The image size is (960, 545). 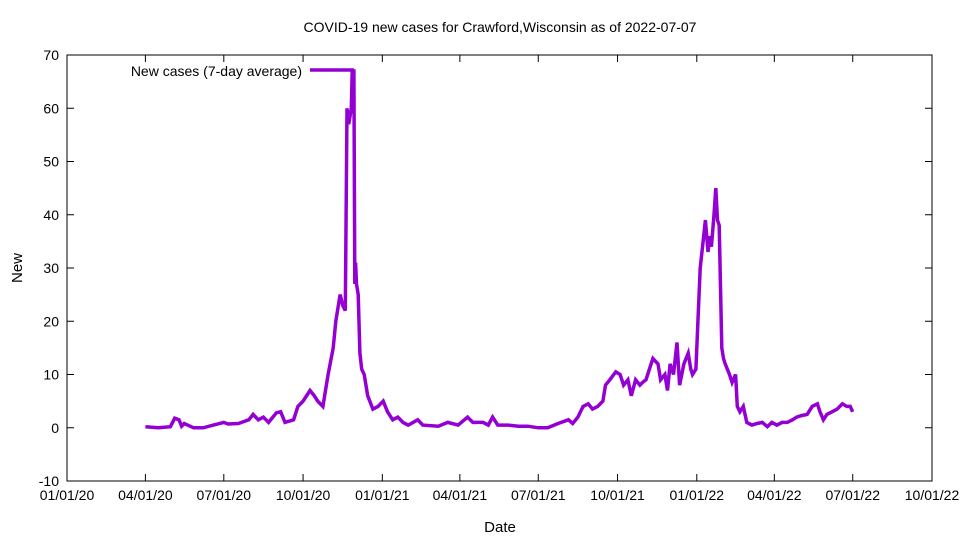 I want to click on x-tick-label: 07/01/20, so click(x=224, y=495).